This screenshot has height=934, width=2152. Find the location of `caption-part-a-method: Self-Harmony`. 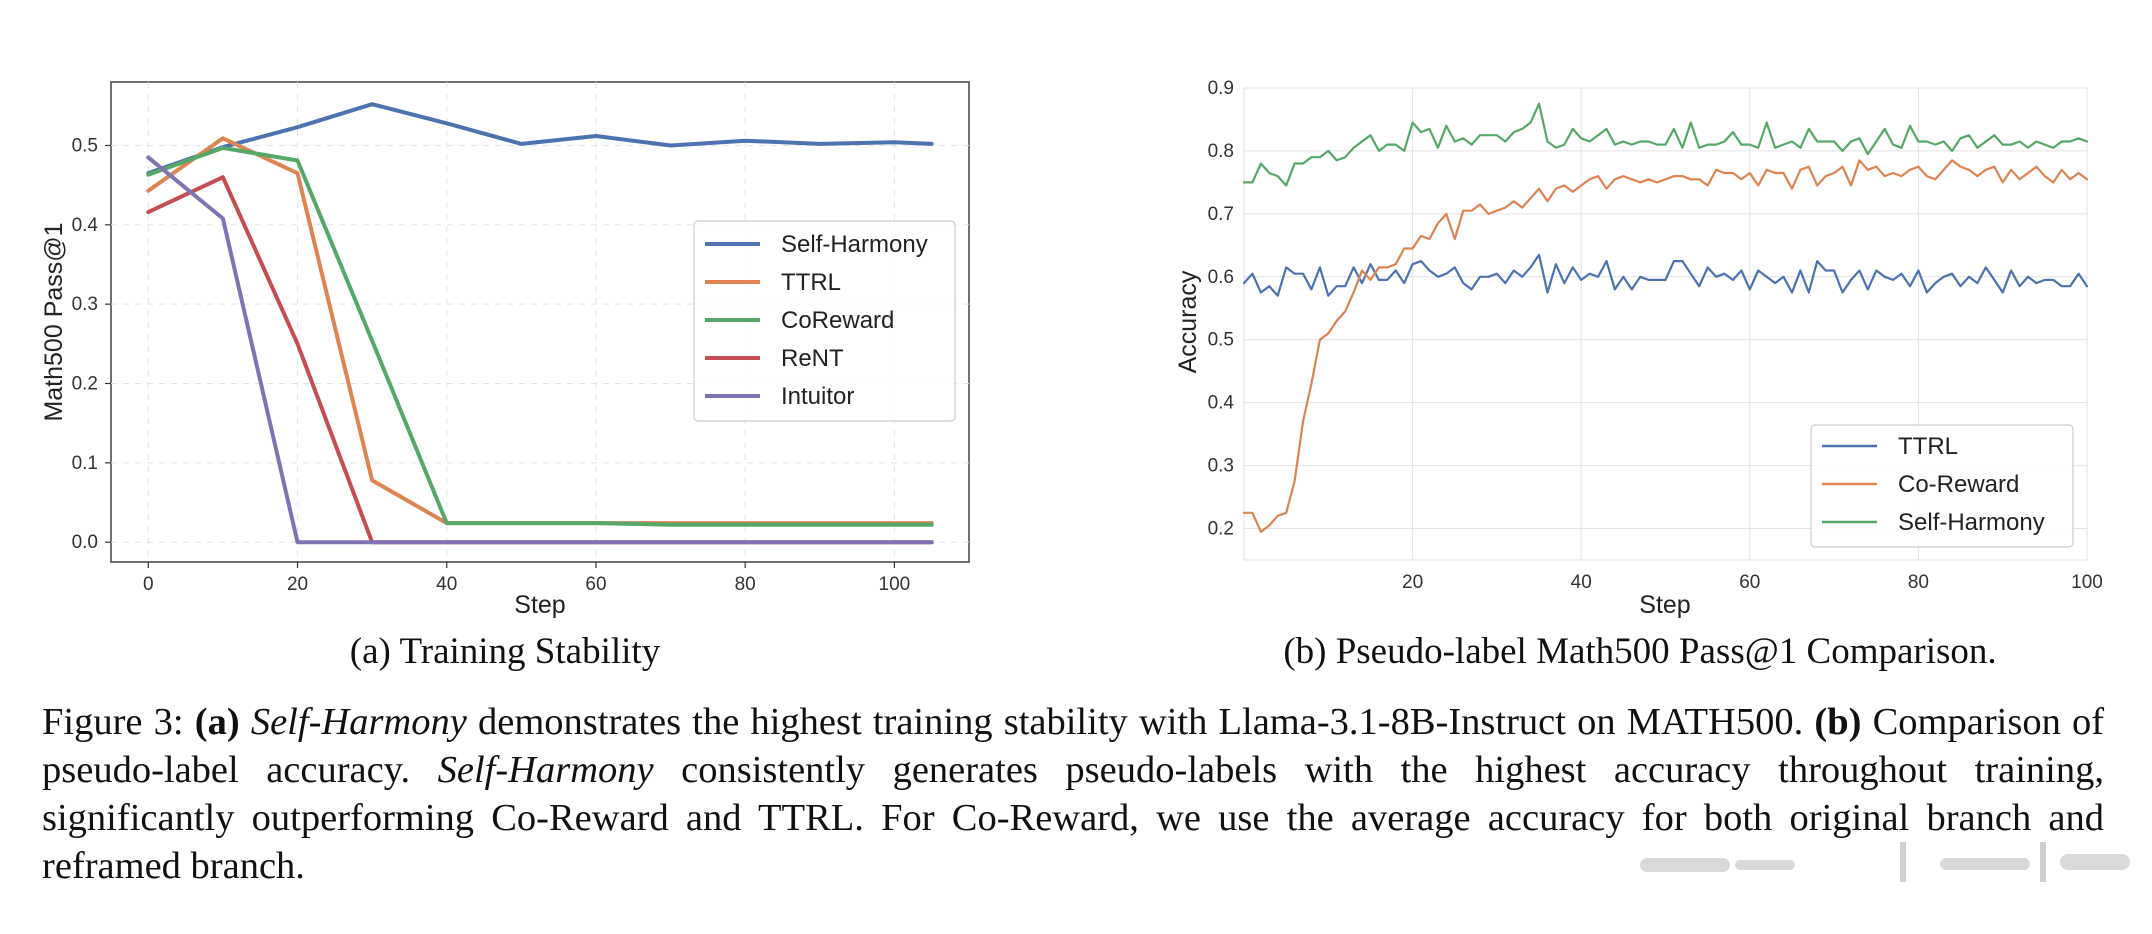

caption-part-a-method: Self-Harmony is located at coordinates (358, 722).